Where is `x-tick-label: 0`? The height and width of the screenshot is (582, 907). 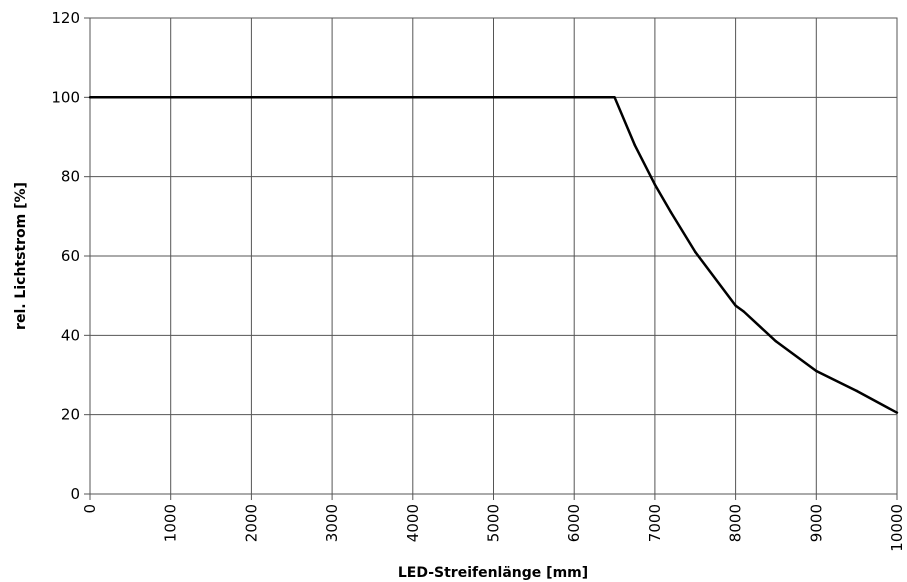
x-tick-label: 0 is located at coordinates (90, 509).